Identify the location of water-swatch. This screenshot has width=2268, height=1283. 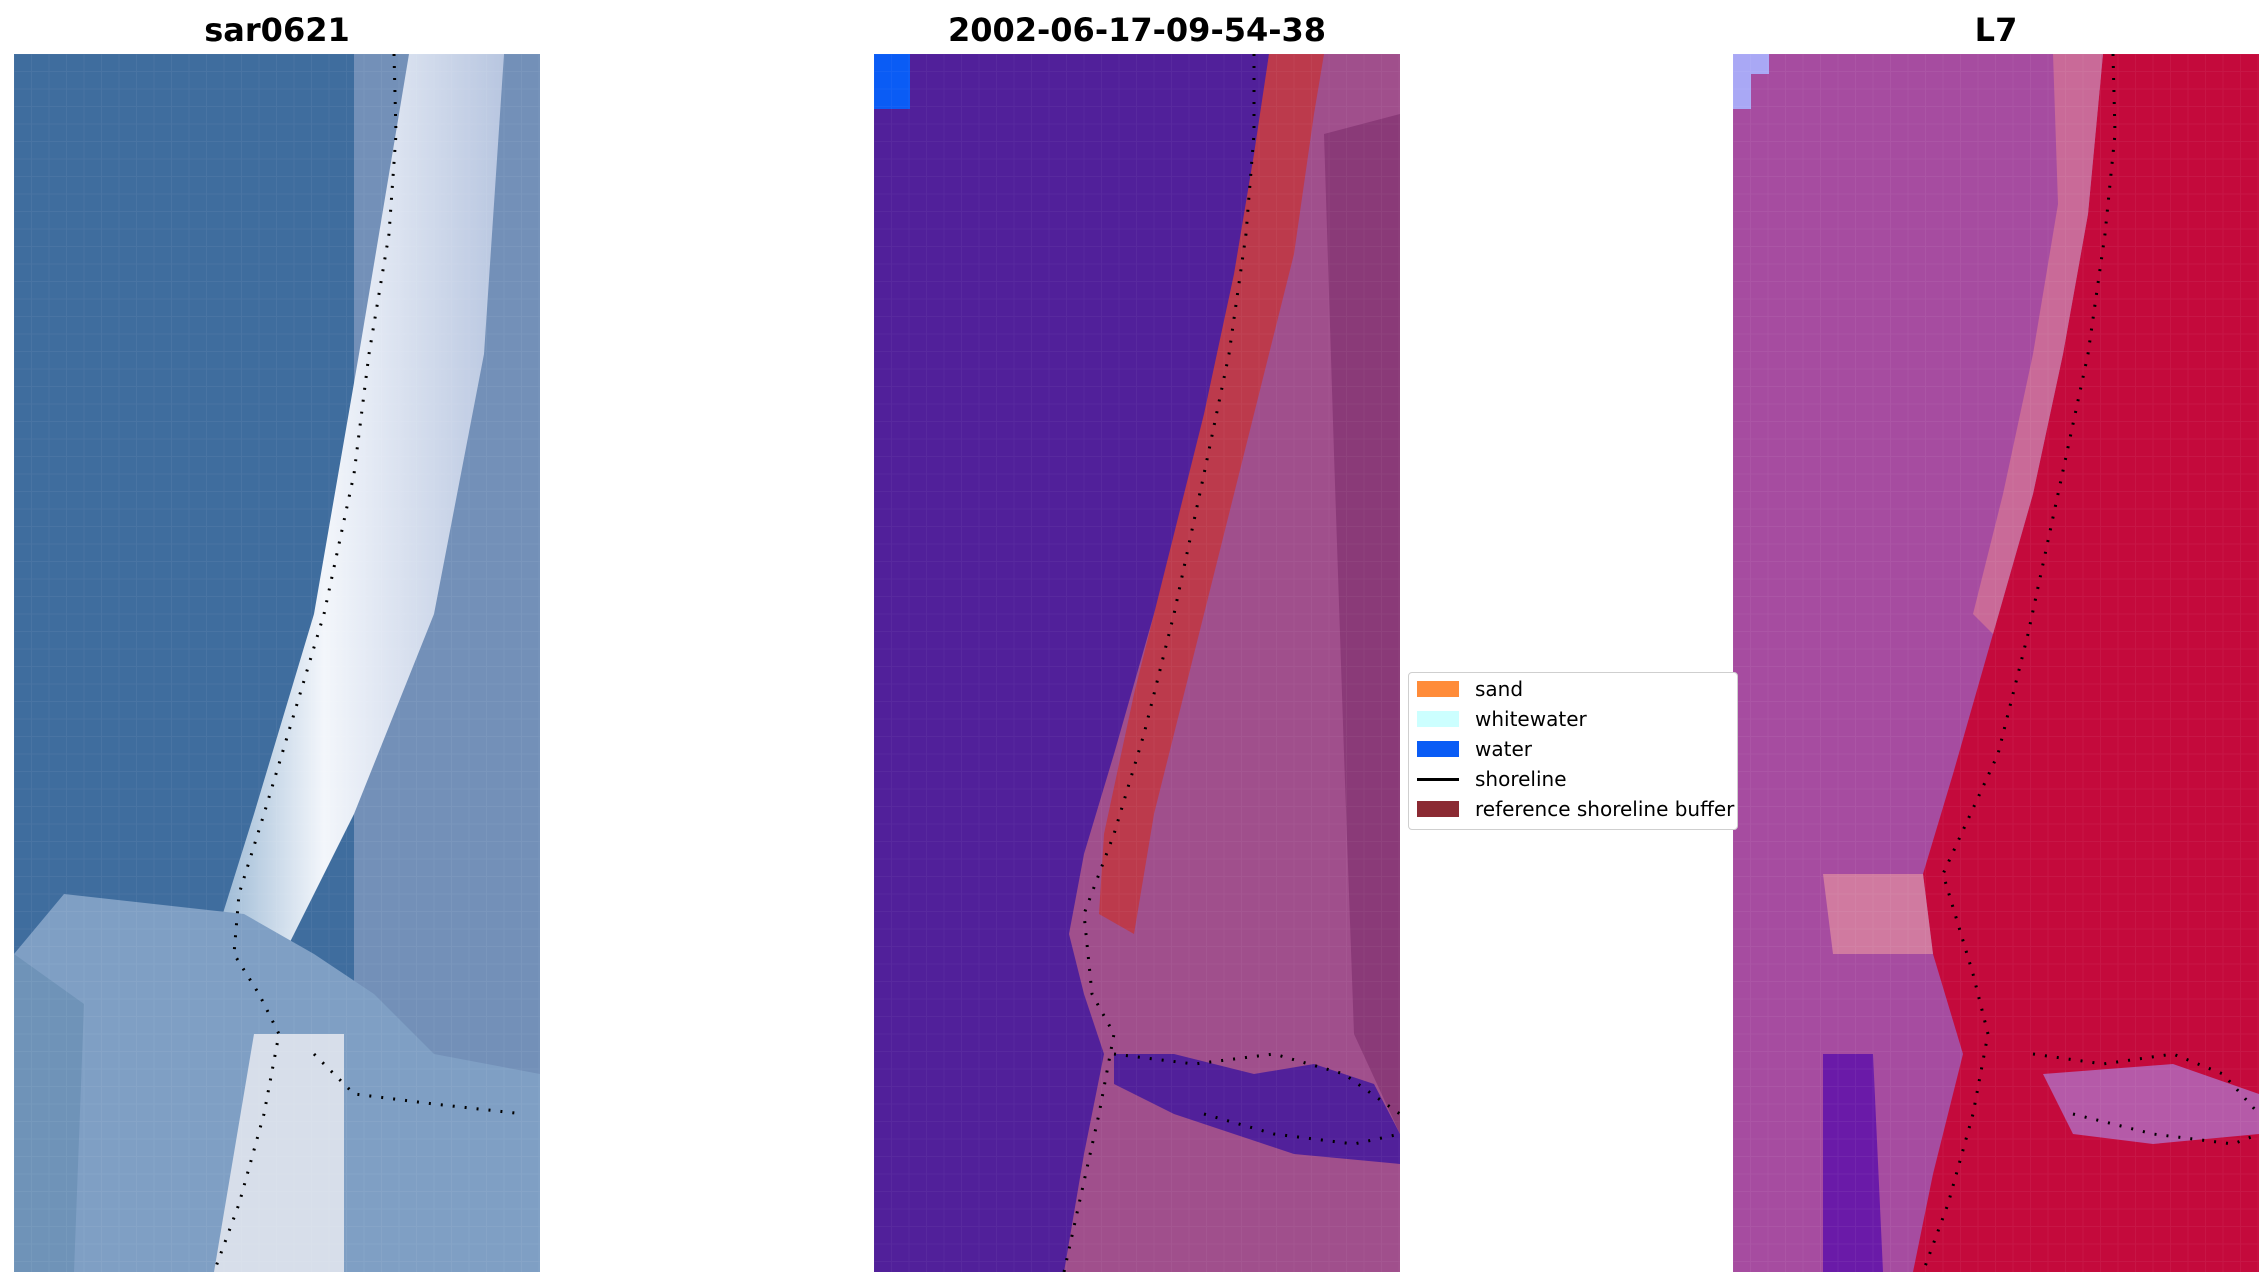
(1438, 749).